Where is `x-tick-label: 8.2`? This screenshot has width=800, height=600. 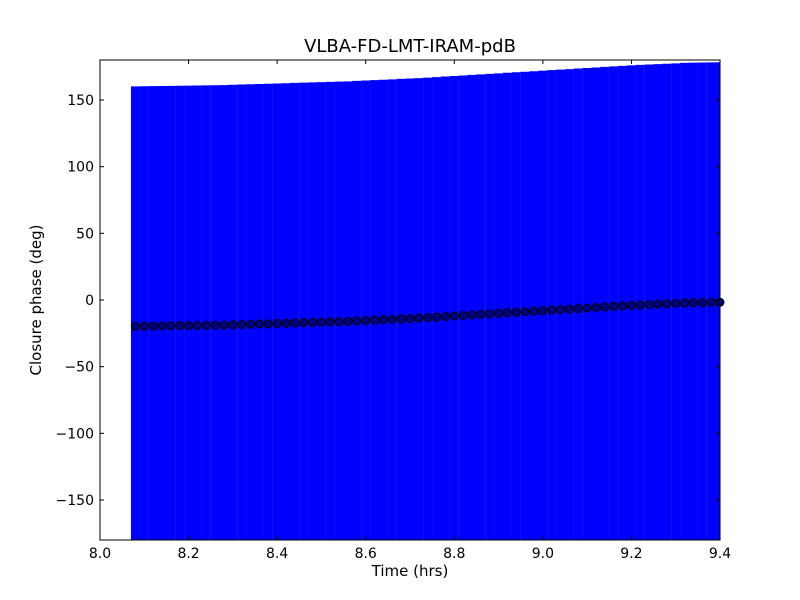 x-tick-label: 8.2 is located at coordinates (188, 554).